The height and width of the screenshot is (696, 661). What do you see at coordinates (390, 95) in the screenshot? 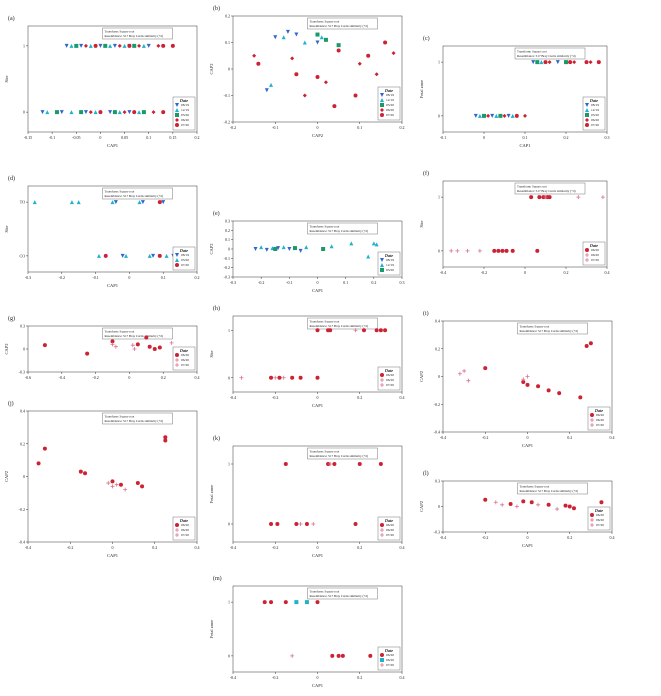
I see `legend-entry: 08/19` at bounding box center [390, 95].